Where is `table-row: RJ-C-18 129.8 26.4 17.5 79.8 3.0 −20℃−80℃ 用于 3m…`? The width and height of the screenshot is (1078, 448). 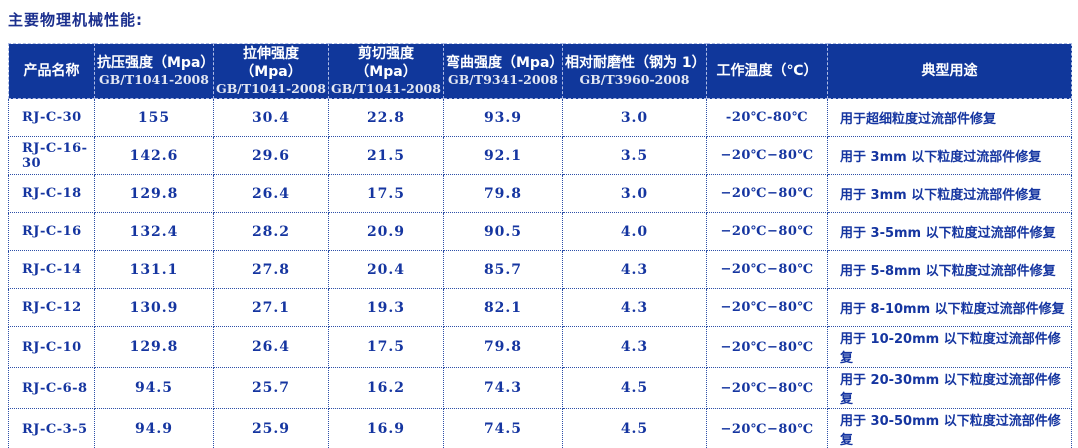 table-row: RJ-C-18 129.8 26.4 17.5 79.8 3.0 −20℃−80℃ 用于 3m… is located at coordinates (540, 193).